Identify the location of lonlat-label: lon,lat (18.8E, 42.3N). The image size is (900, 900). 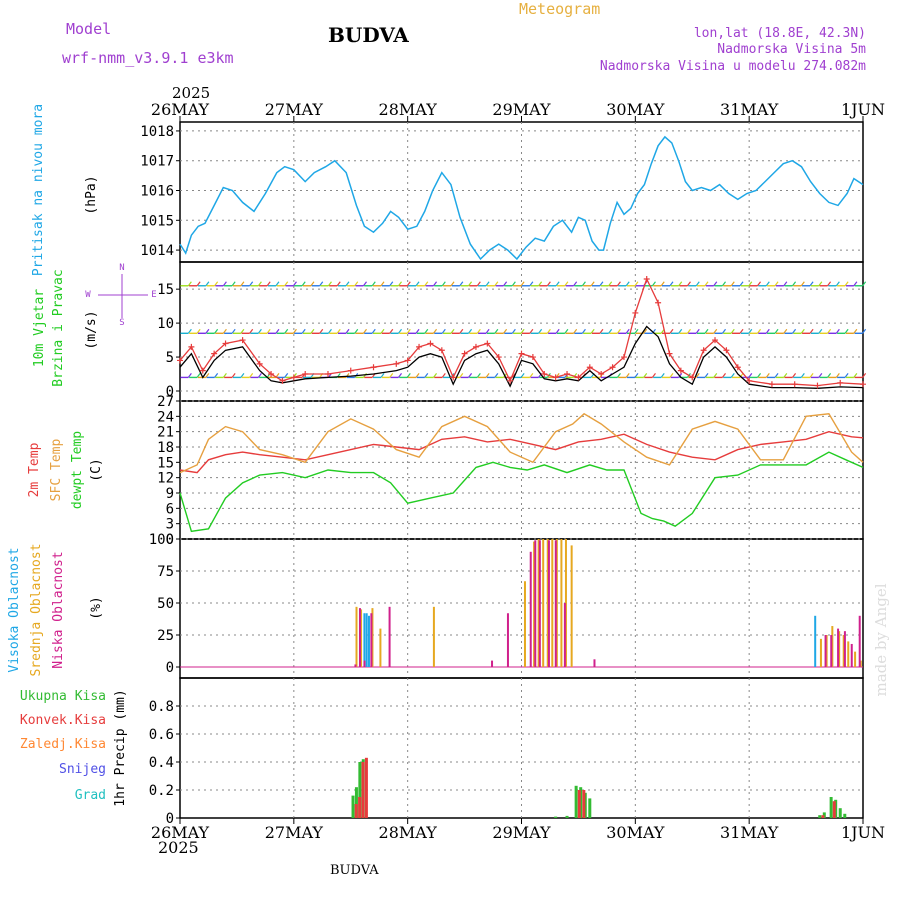
(780, 33).